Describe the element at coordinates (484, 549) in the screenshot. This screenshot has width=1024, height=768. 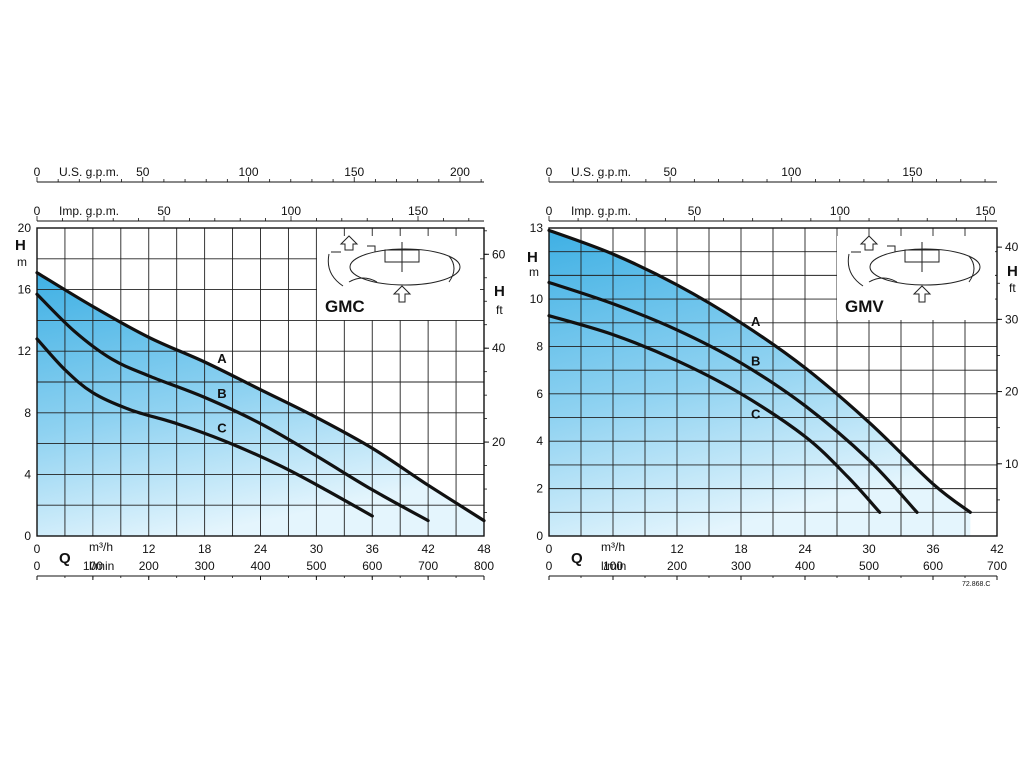
I see `x-tick-label: 48` at that location.